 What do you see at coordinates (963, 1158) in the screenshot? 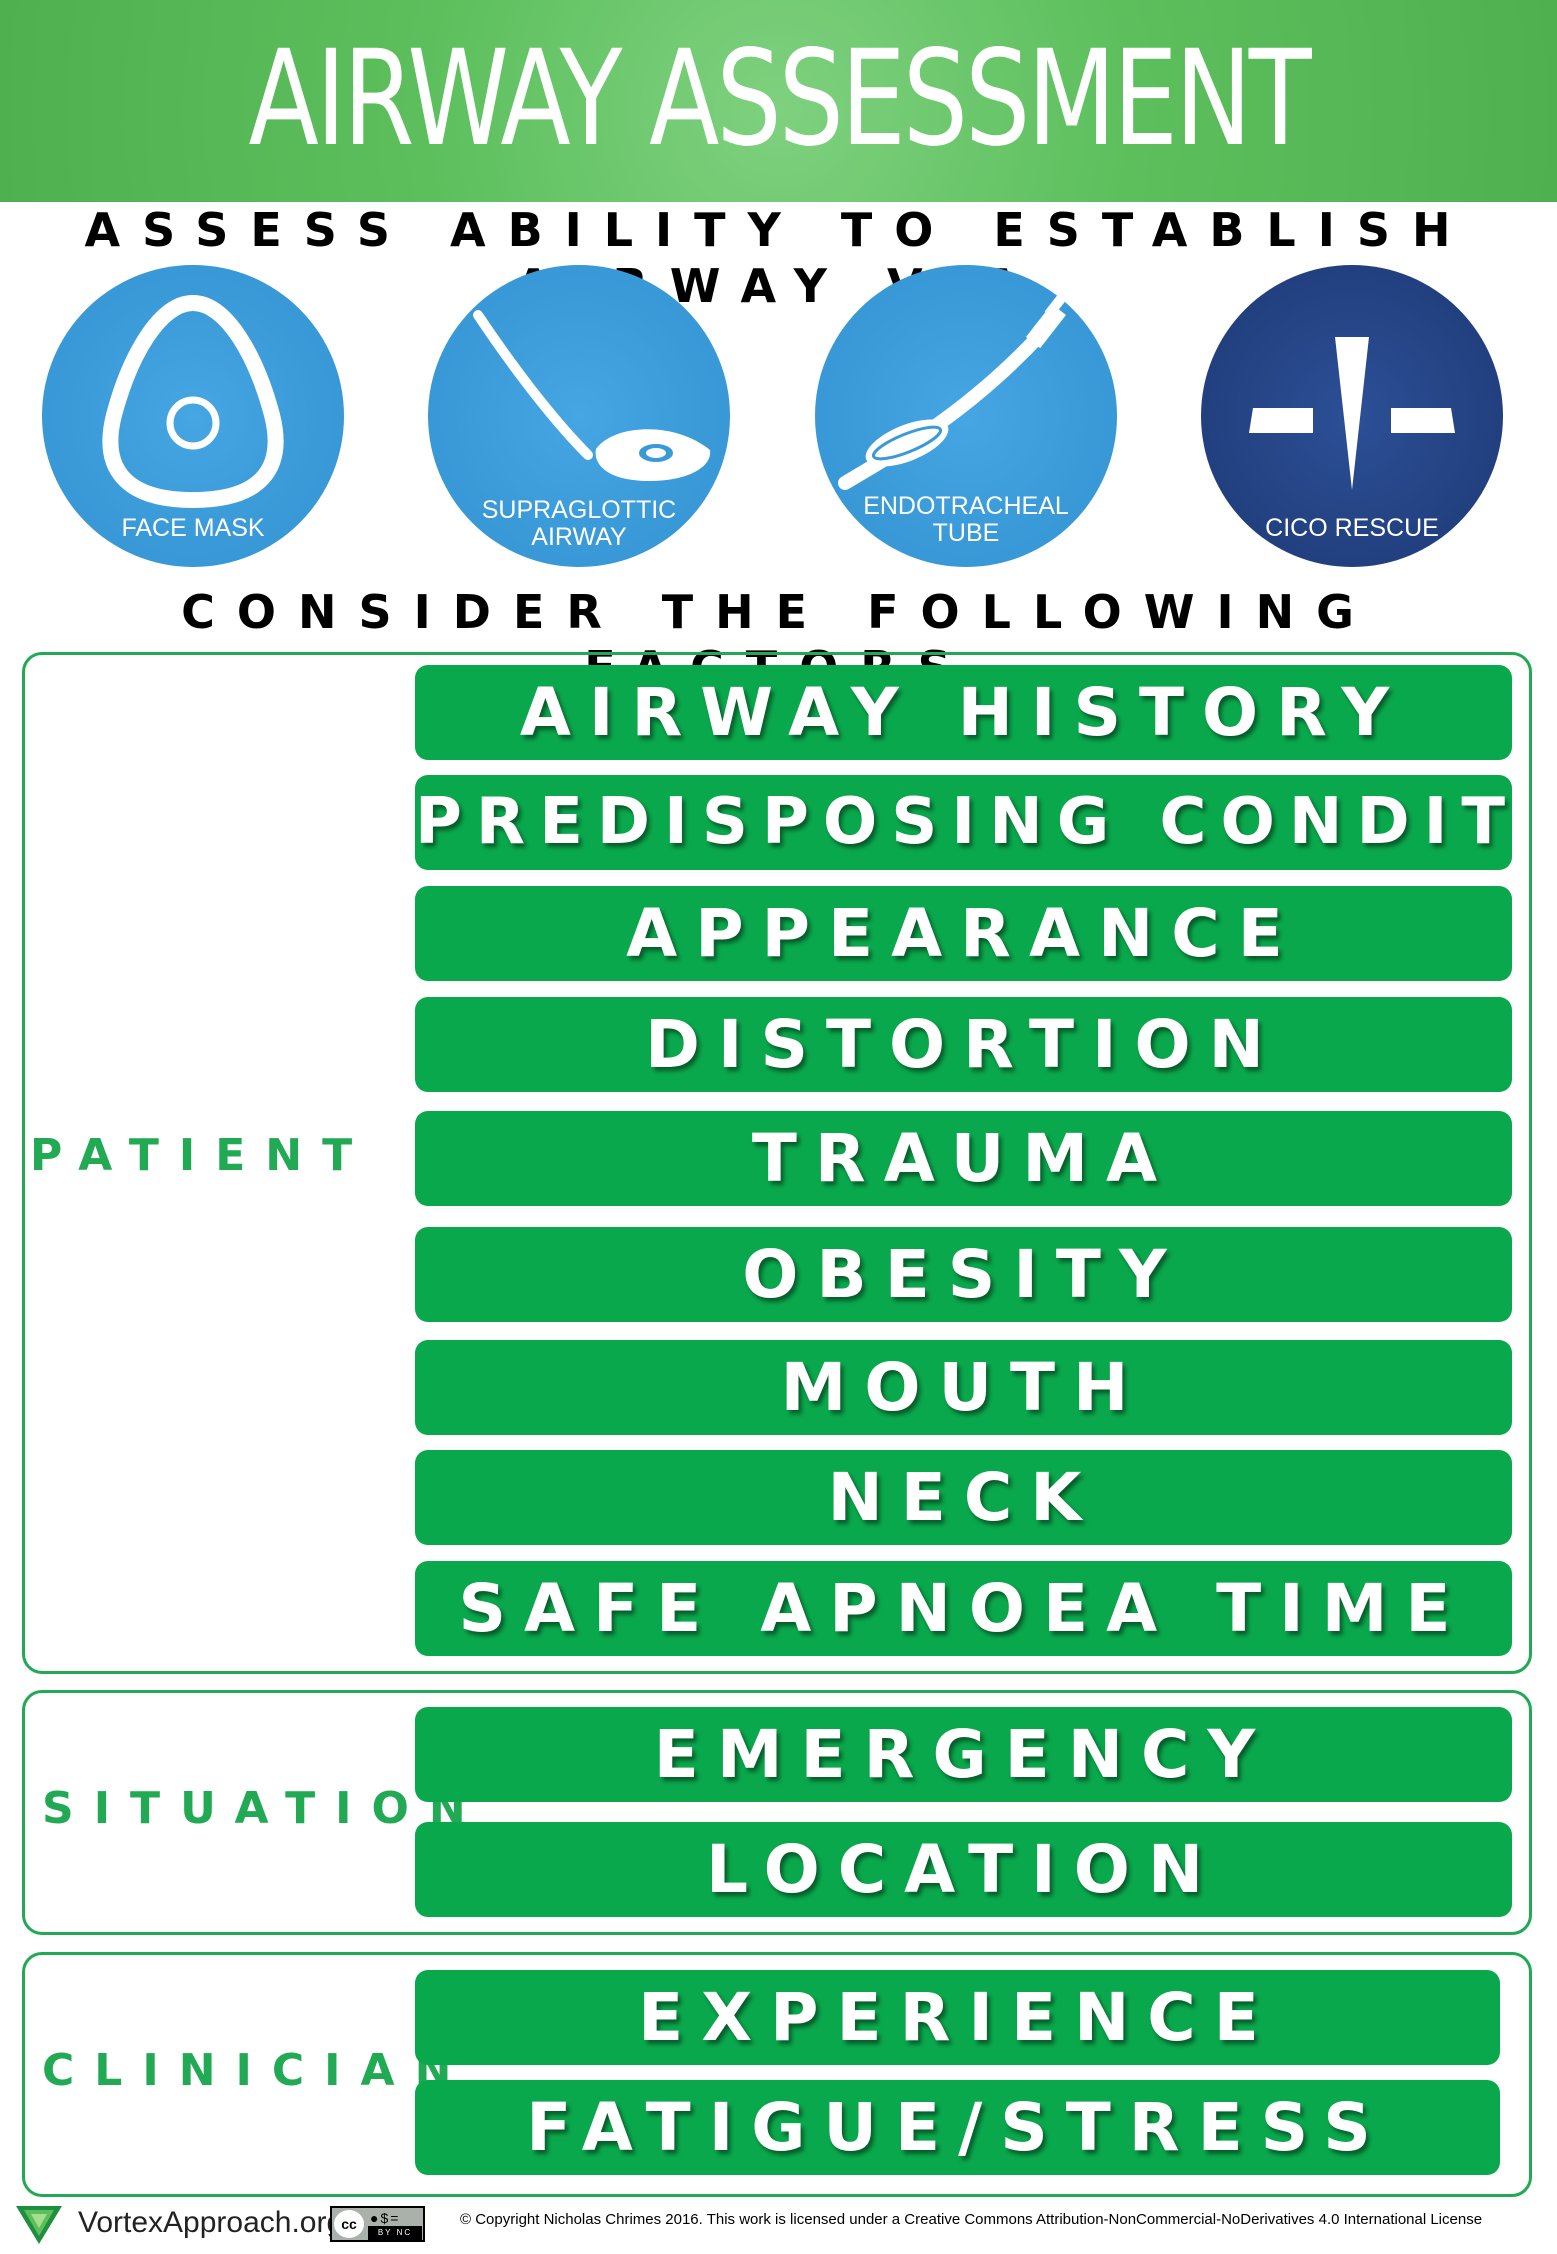
I see `factor-trauma: TRAUMA` at bounding box center [963, 1158].